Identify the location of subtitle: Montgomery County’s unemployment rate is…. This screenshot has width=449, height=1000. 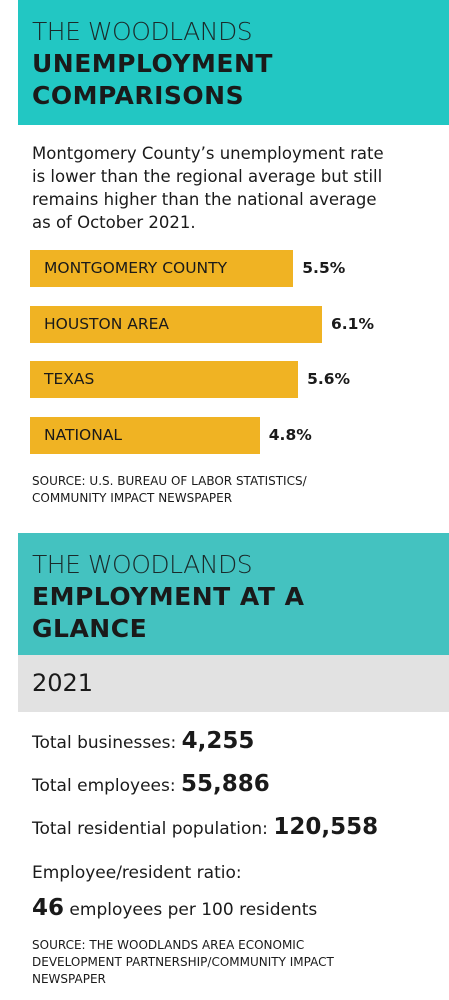
(208, 188).